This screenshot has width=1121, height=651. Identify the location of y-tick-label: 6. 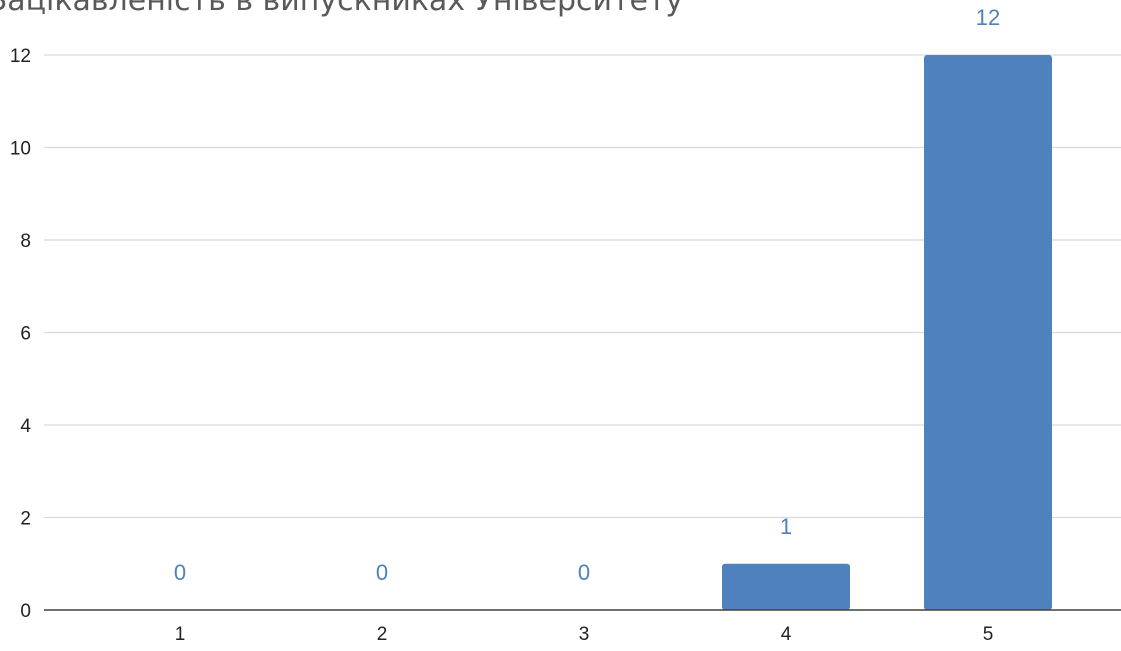
(25, 334).